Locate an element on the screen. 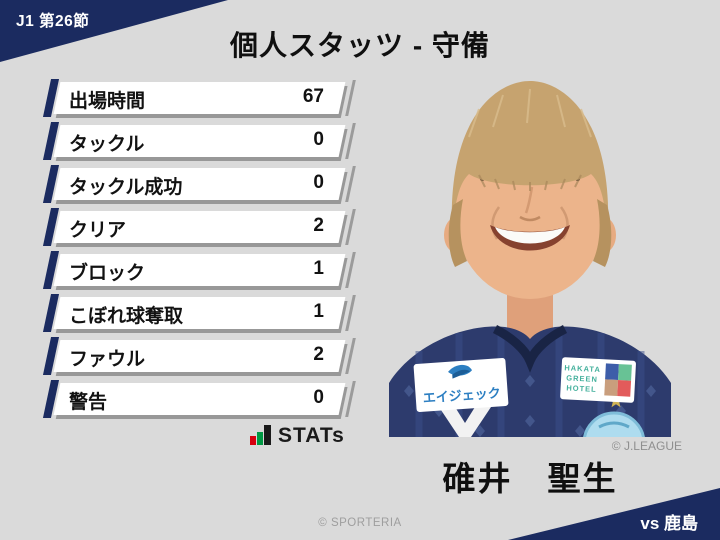  site-credit: © SPORTERIA is located at coordinates (360, 523).